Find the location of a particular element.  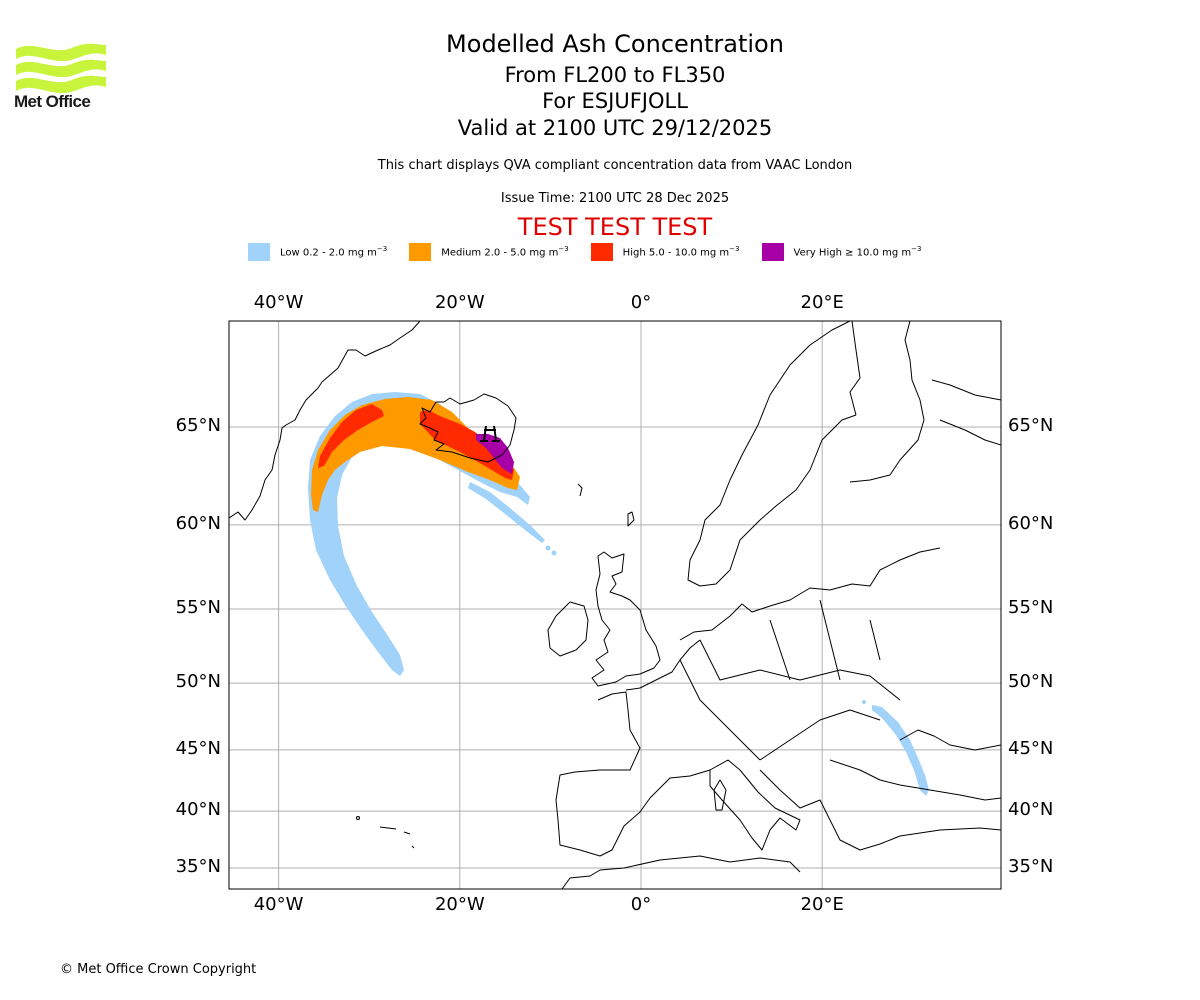

lat-tick-label-left: 45°N is located at coordinates (198, 748).